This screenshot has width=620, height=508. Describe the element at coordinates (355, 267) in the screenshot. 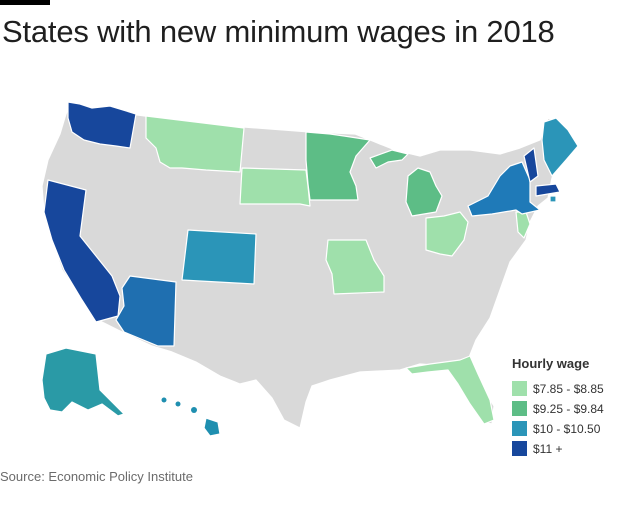

I see `state-missouri` at that location.